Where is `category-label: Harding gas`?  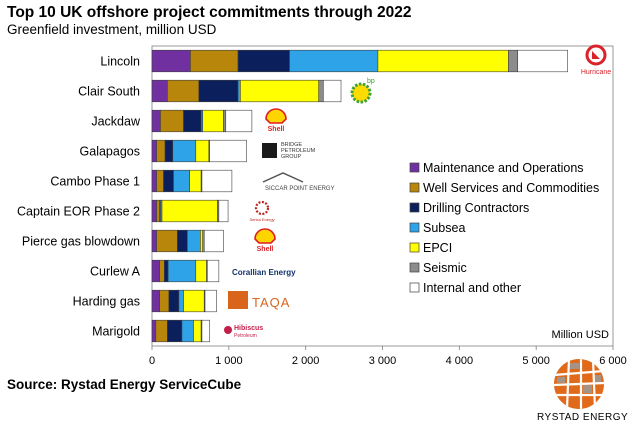
category-label: Harding gas is located at coordinates (106, 302).